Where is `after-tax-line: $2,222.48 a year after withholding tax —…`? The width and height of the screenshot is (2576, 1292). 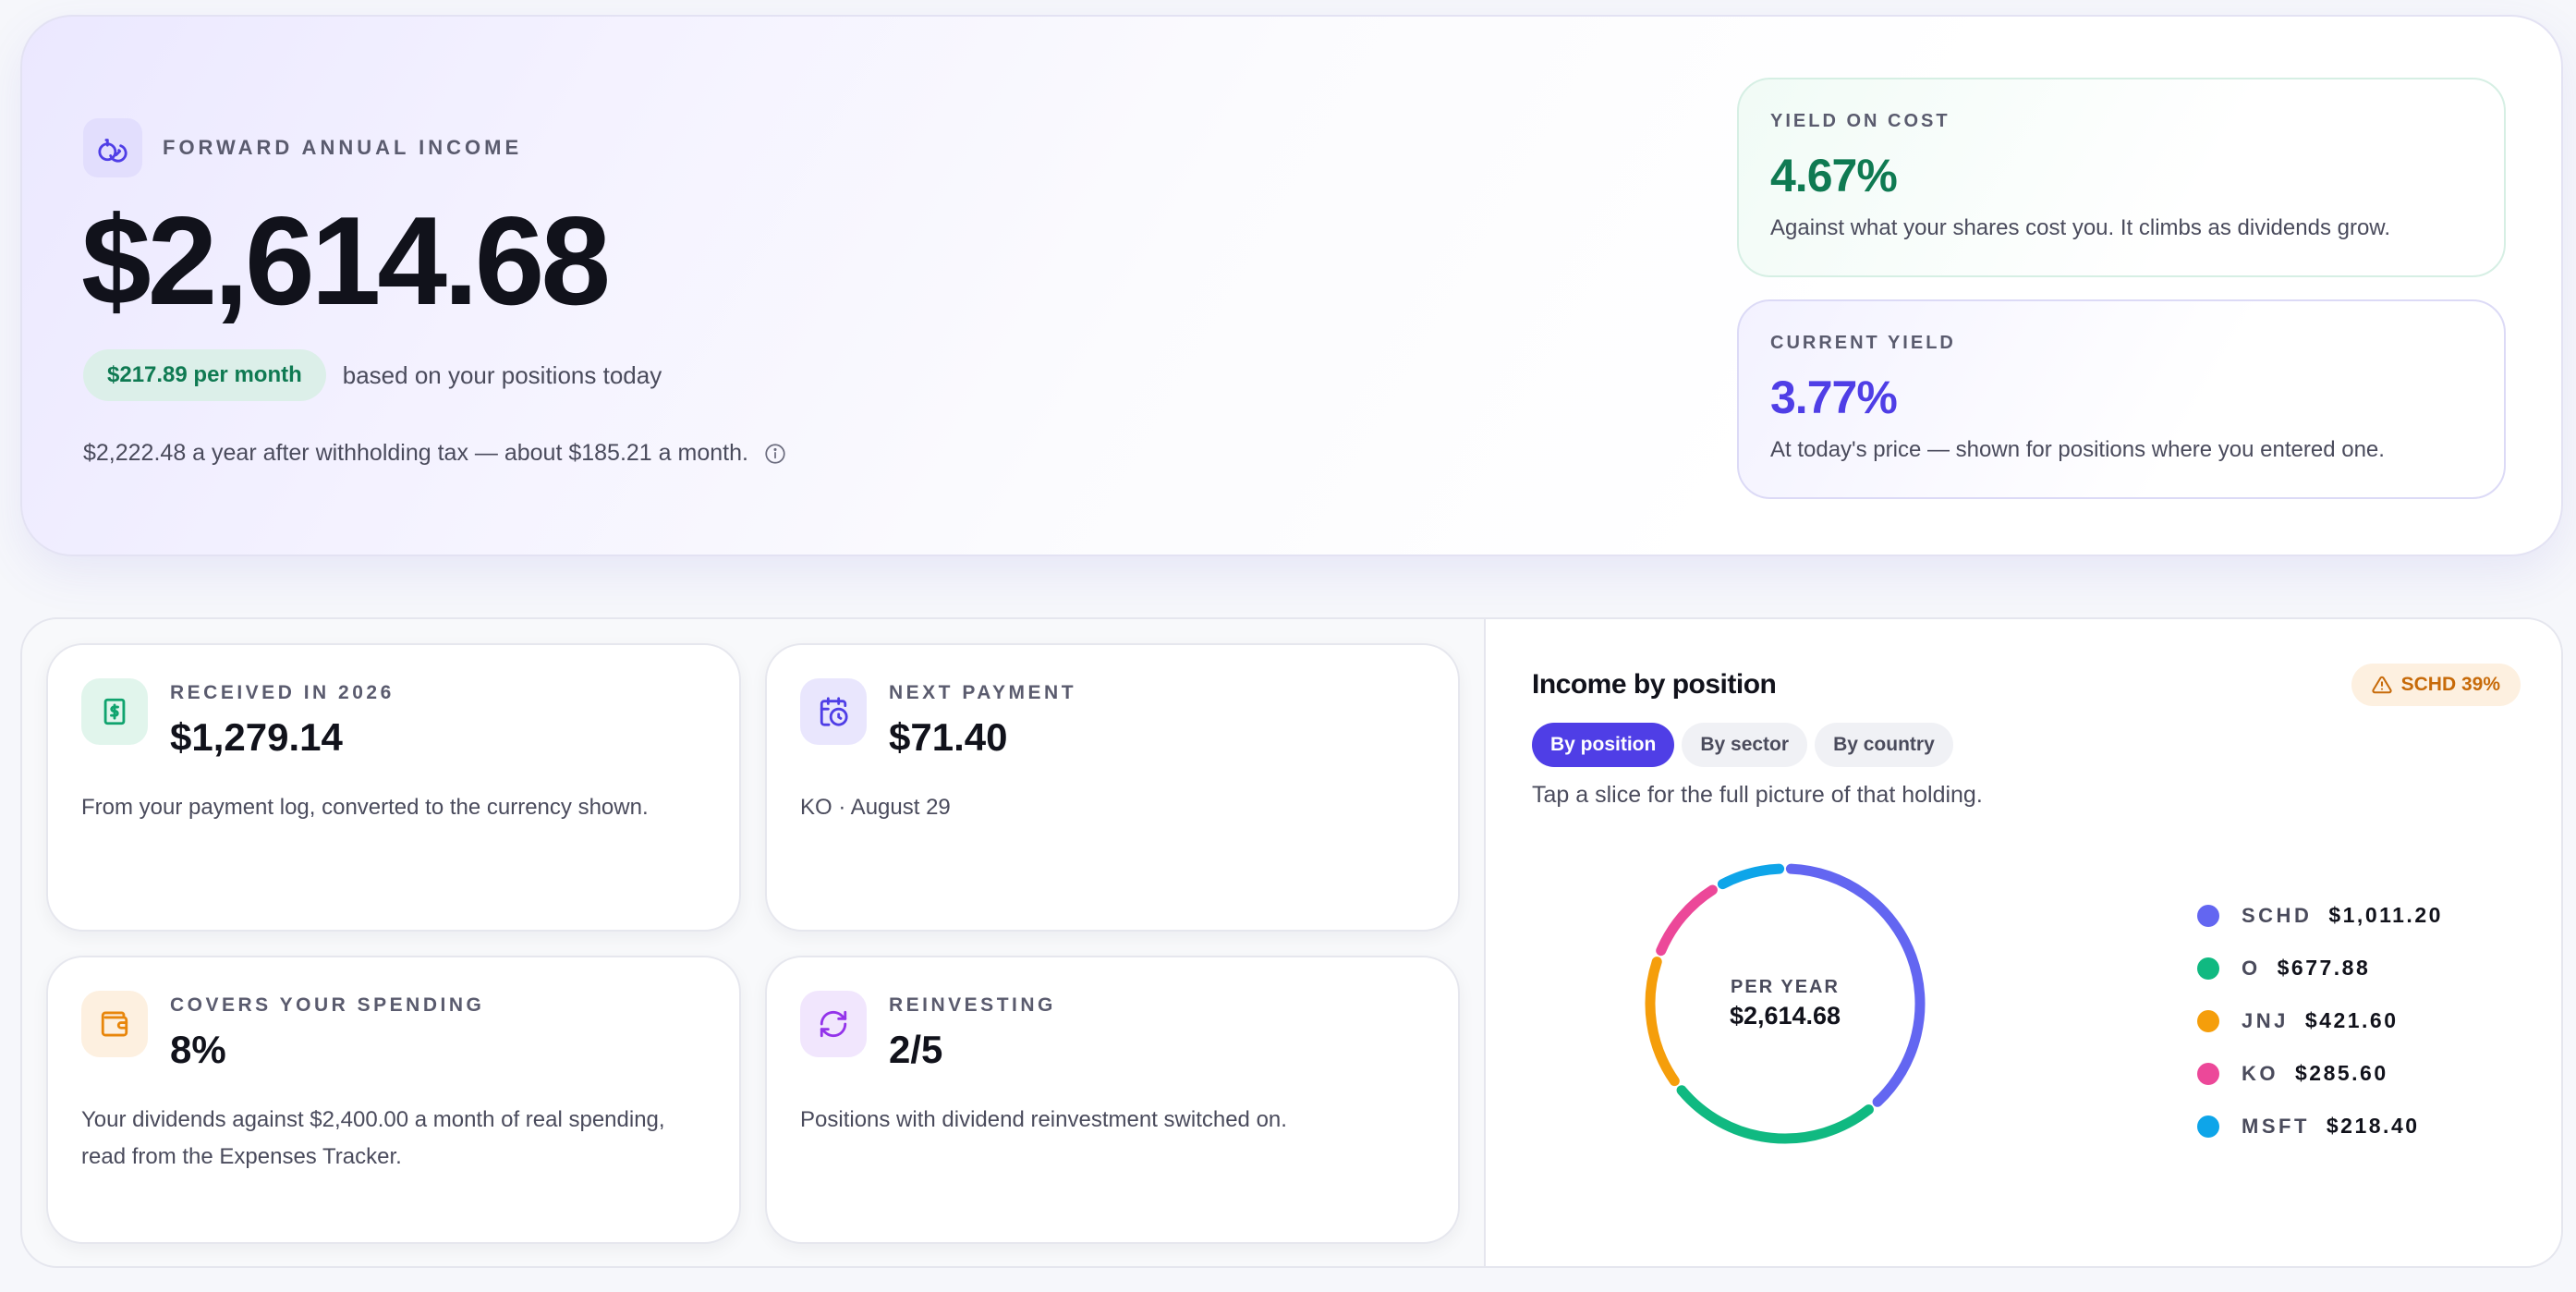 after-tax-line: $2,222.48 a year after withholding tax —… is located at coordinates (435, 453).